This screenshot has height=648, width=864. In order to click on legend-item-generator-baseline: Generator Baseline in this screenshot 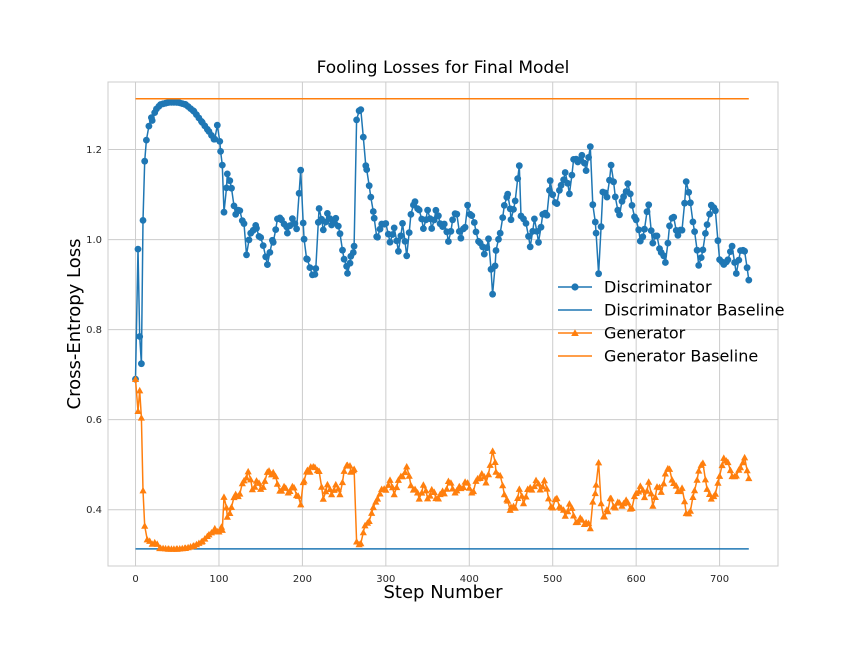, I will do `click(658, 356)`.